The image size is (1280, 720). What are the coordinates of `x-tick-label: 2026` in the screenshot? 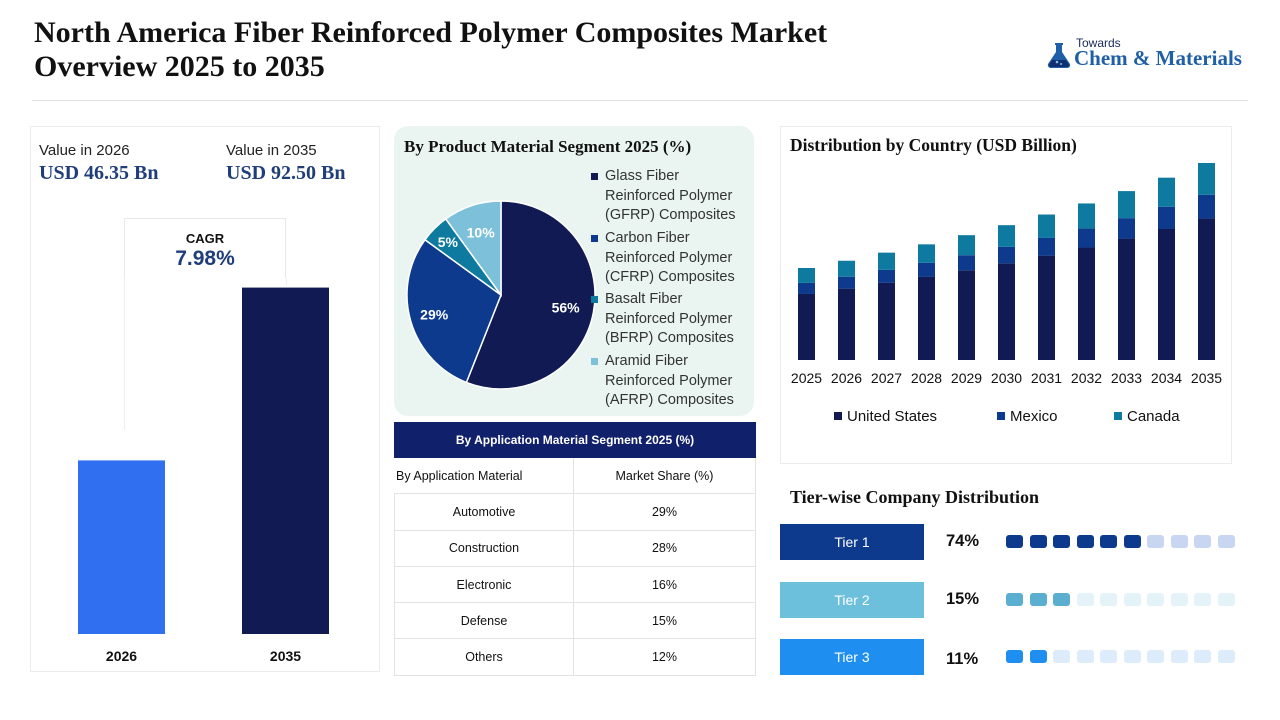 It's located at (846, 378).